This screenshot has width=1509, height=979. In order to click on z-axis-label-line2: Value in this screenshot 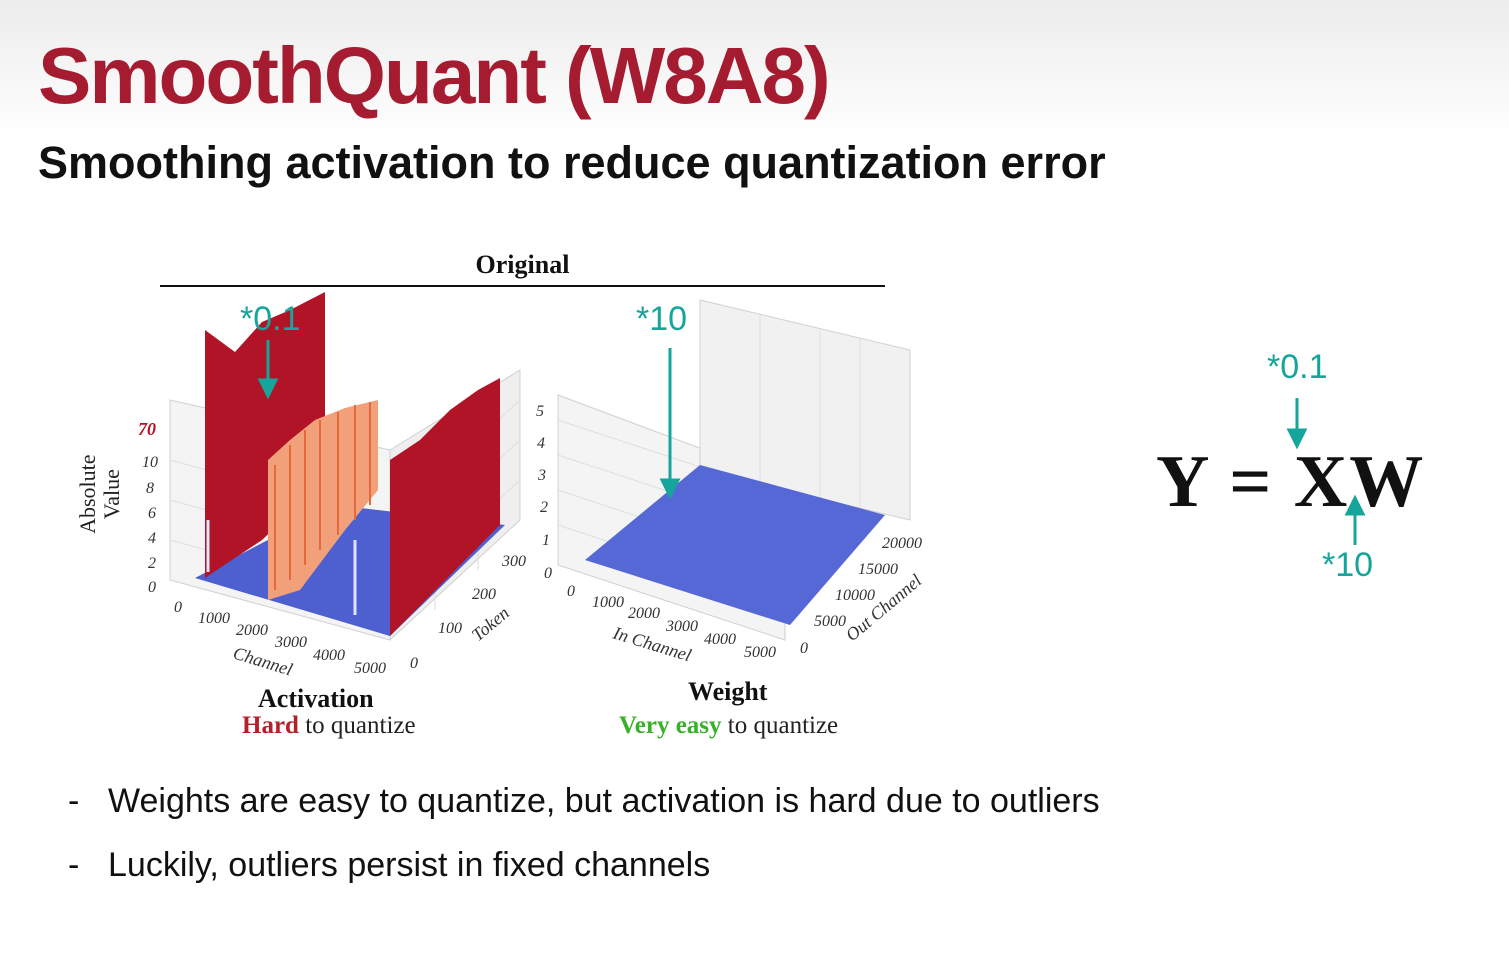, I will do `click(111, 494)`.